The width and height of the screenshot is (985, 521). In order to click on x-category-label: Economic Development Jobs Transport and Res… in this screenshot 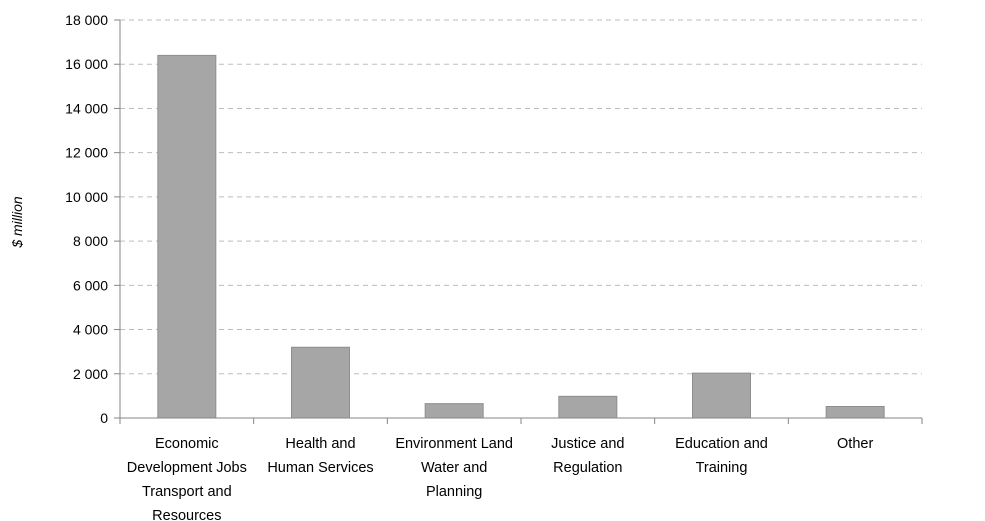, I will do `click(187, 478)`.